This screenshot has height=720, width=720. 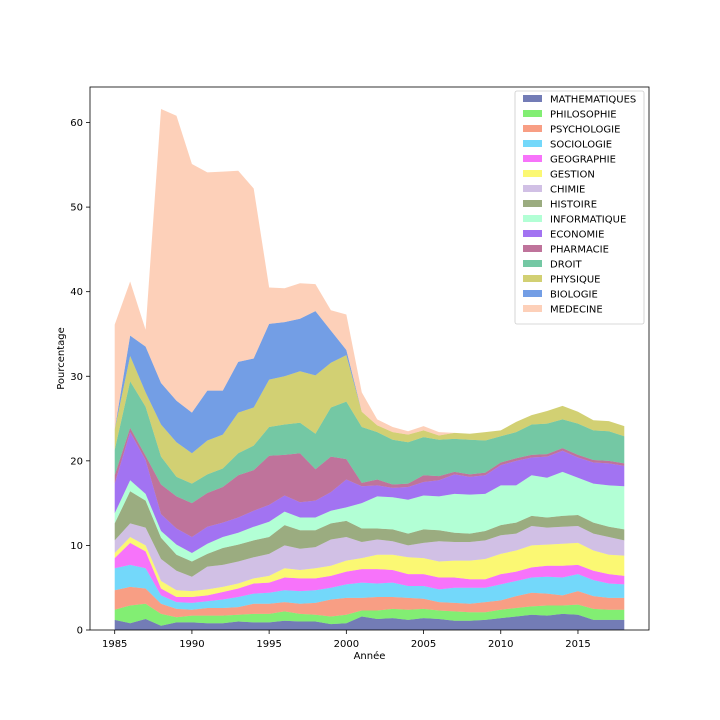 I want to click on legend-label-chimie: CHIMIE, so click(x=567, y=190).